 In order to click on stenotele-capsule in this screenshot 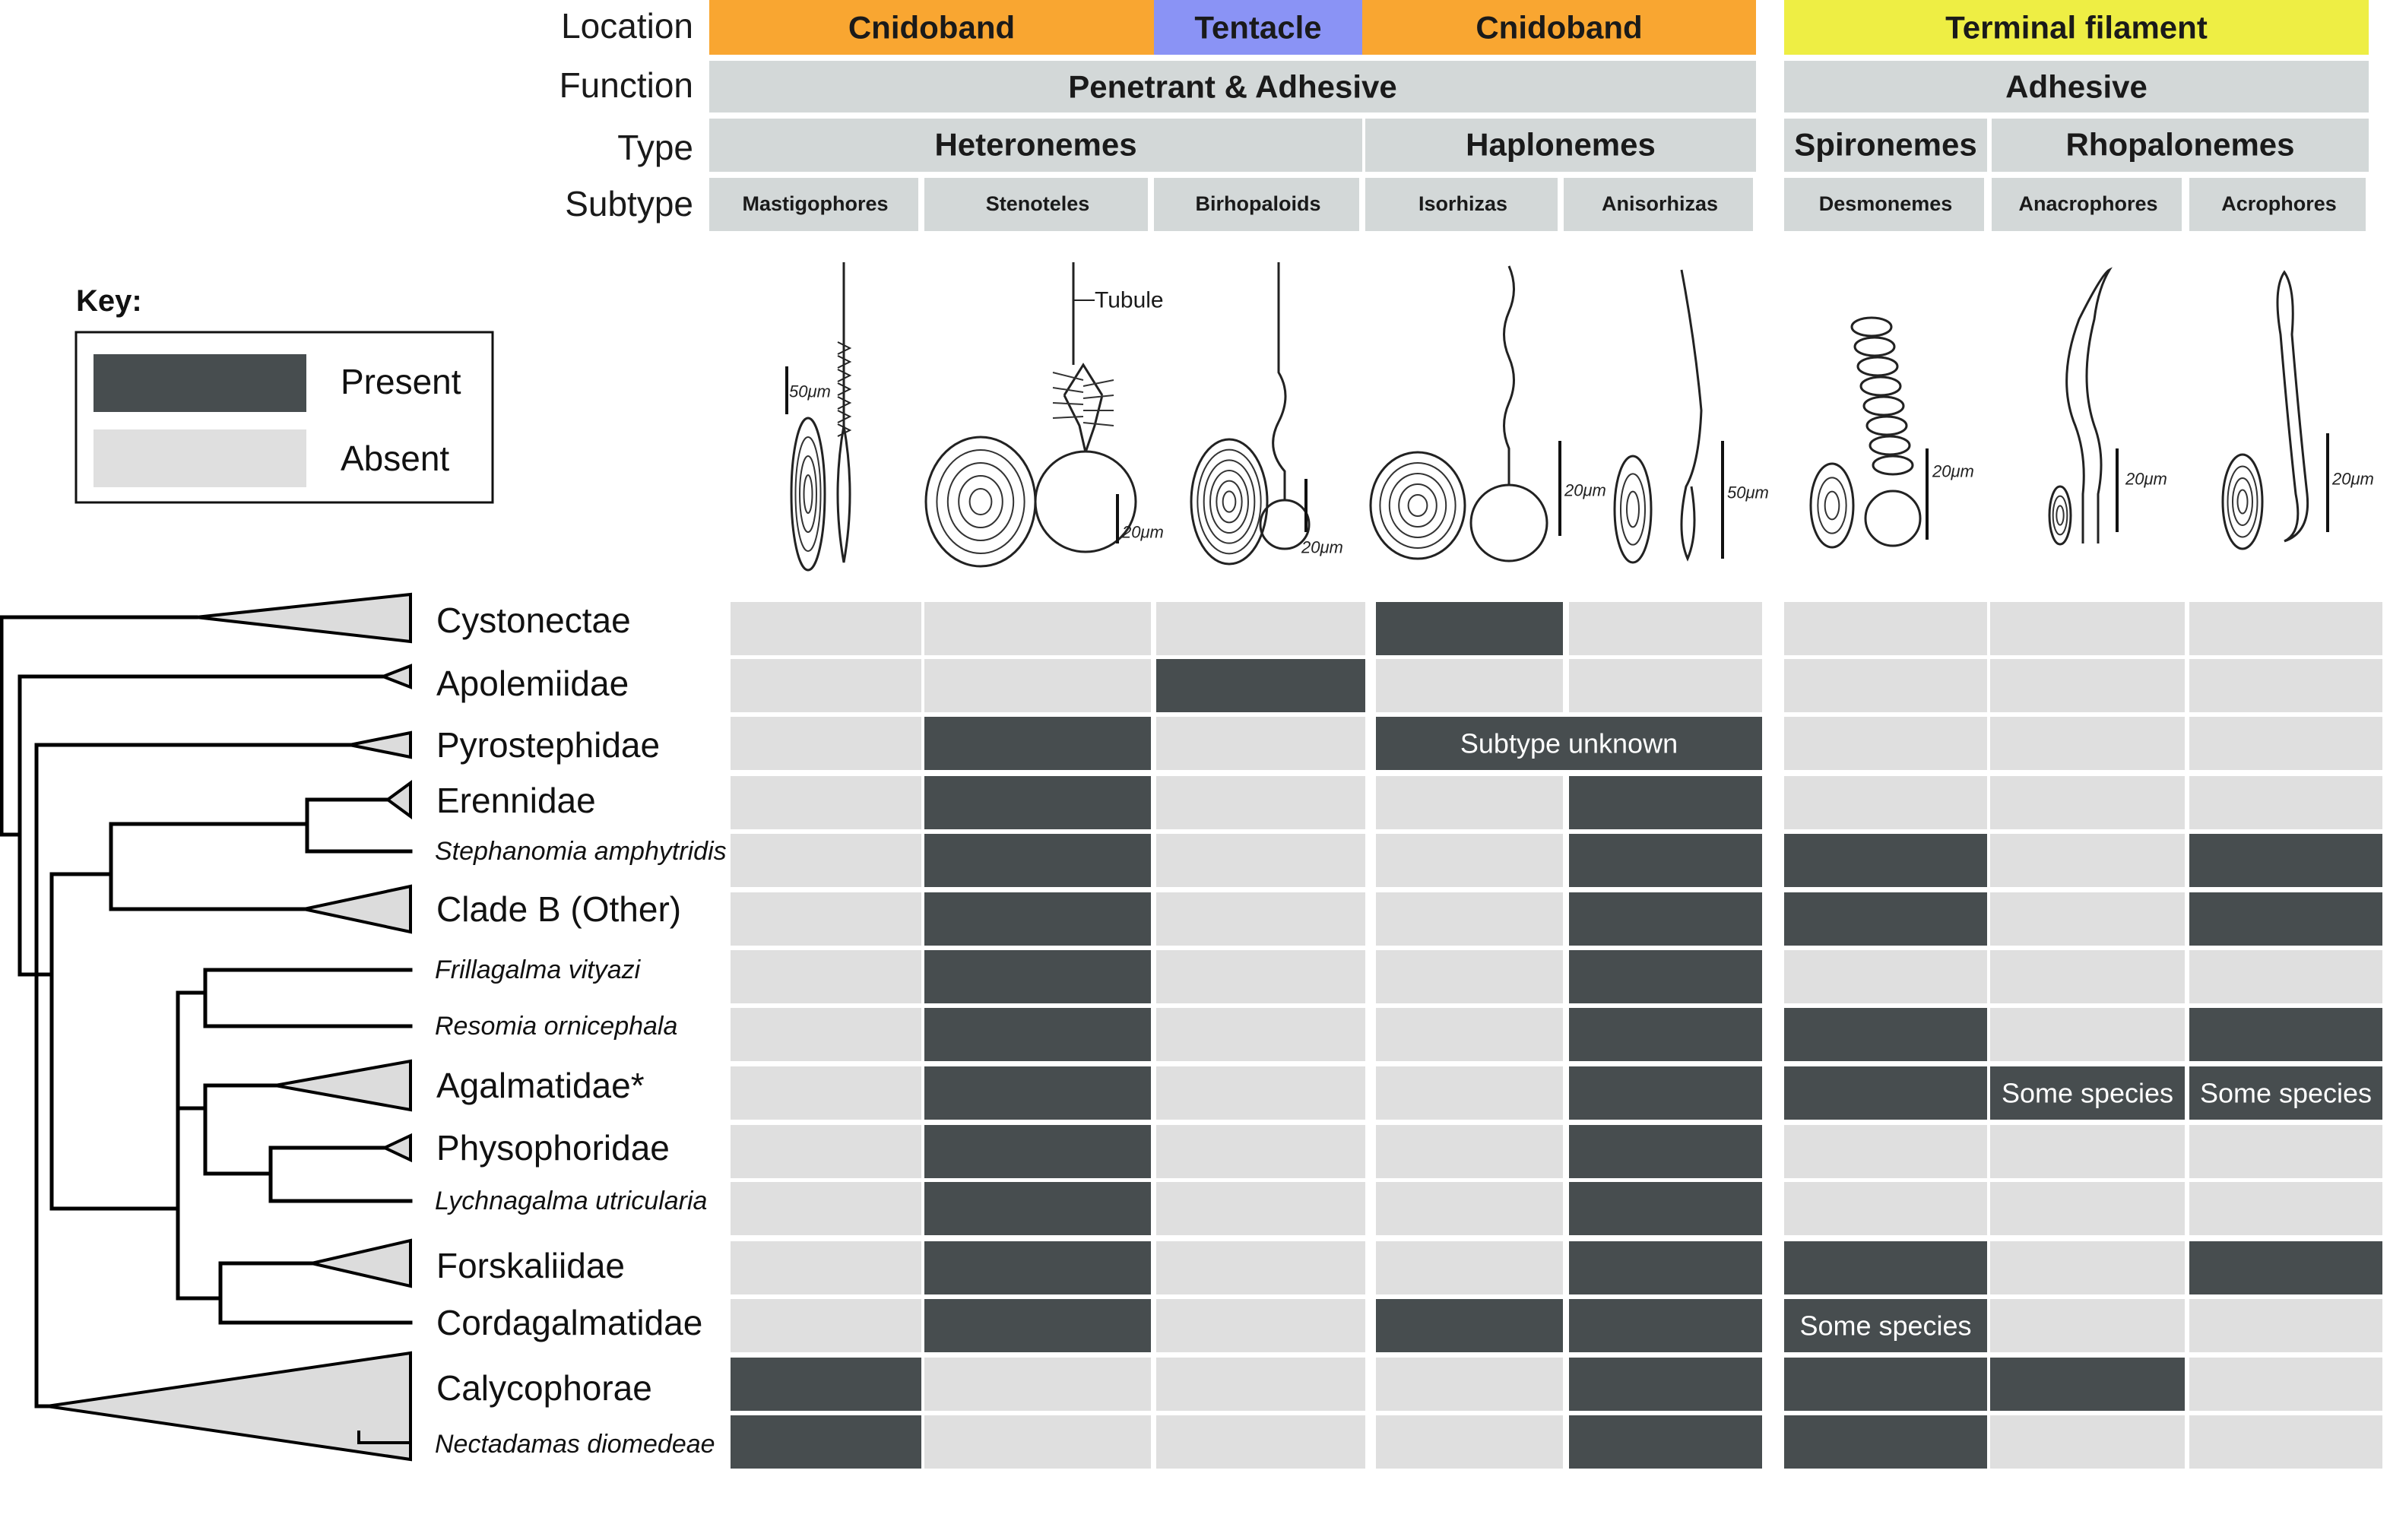, I will do `click(980, 502)`.